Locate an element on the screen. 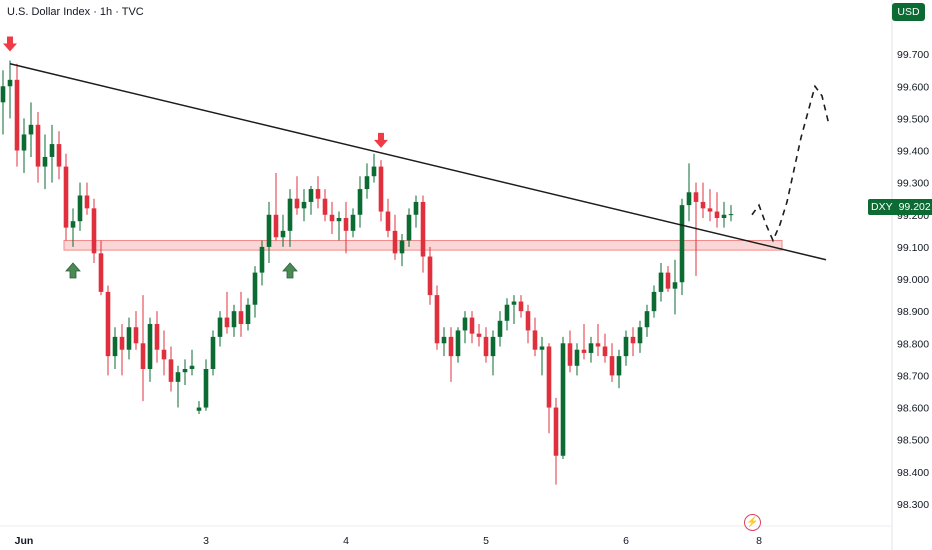  x-tick-label: 4 is located at coordinates (346, 541).